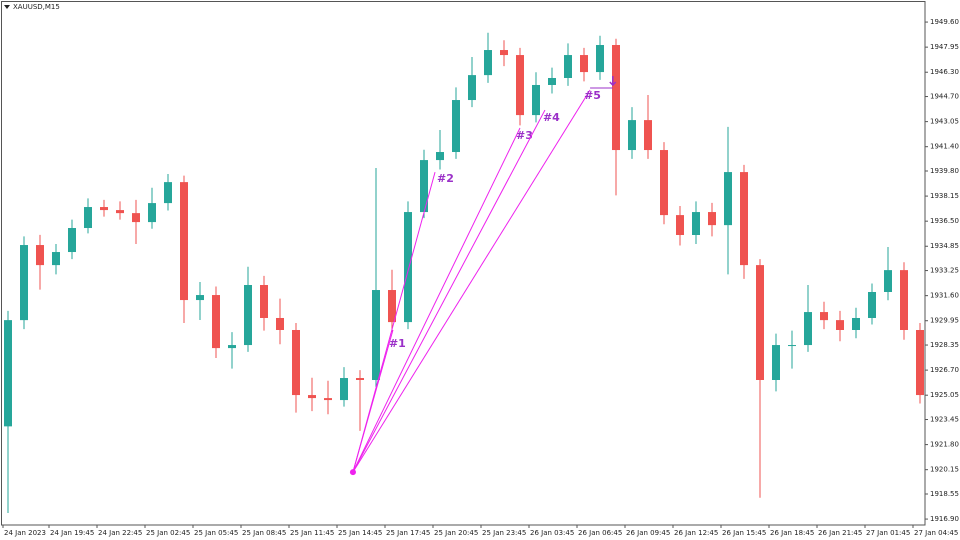  Describe the element at coordinates (792, 533) in the screenshot. I see `x-tick-label: 26 Jan 18:45` at that location.